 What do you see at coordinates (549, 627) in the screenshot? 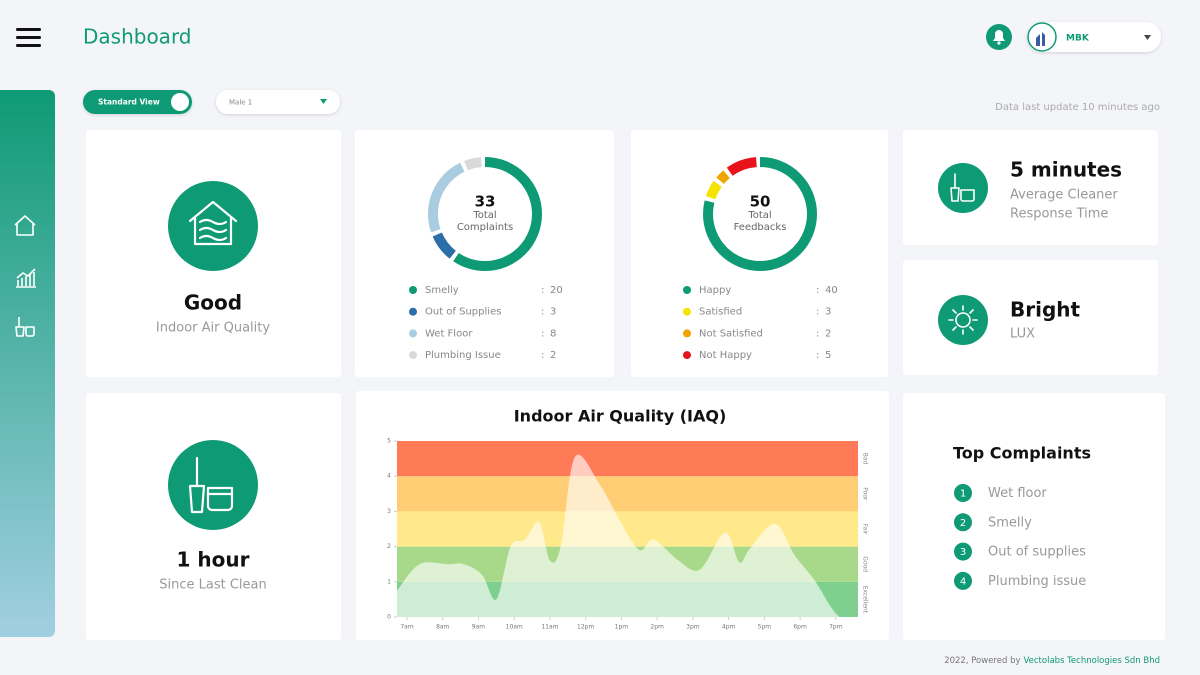
I see `x-tick-label: 11am` at bounding box center [549, 627].